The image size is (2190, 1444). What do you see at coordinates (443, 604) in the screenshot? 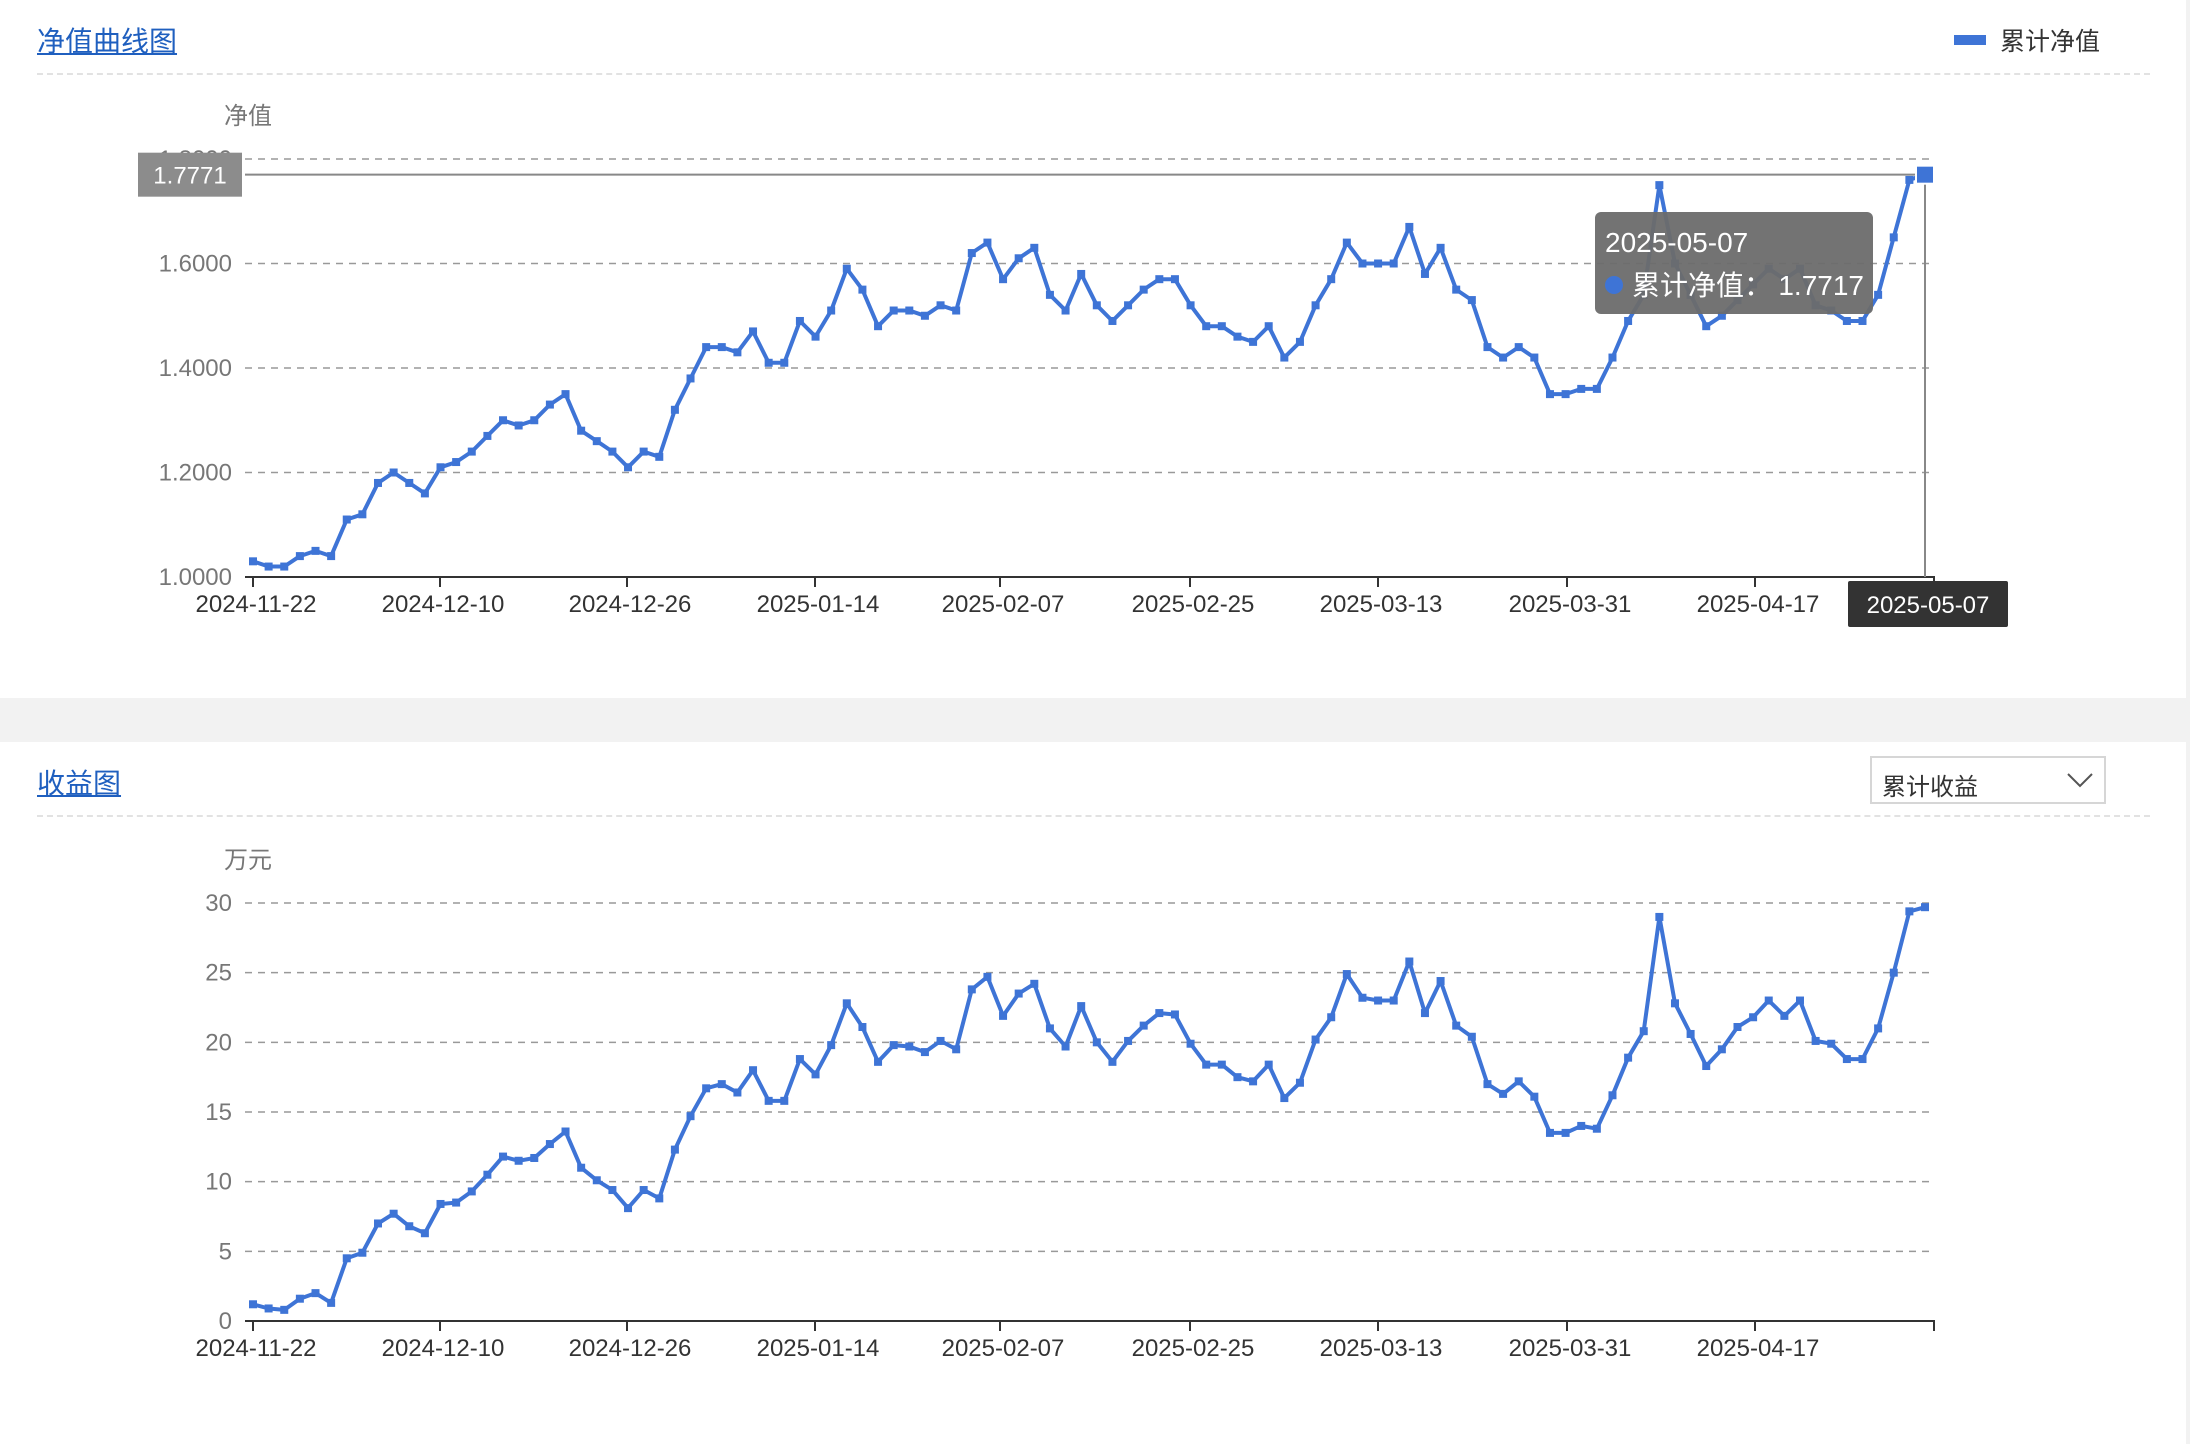
I see `nav-x-tick-label: 2024-12-10` at bounding box center [443, 604].